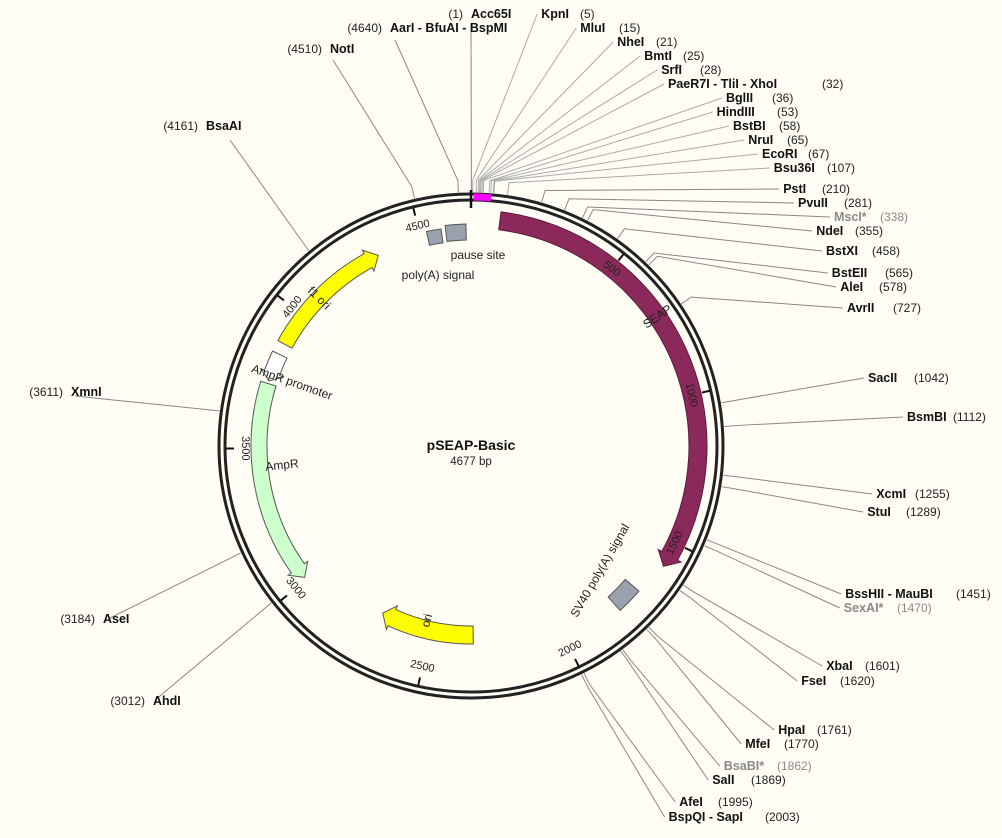 The image size is (1002, 838). What do you see at coordinates (931, 378) in the screenshot?
I see `site-position: (1042)` at bounding box center [931, 378].